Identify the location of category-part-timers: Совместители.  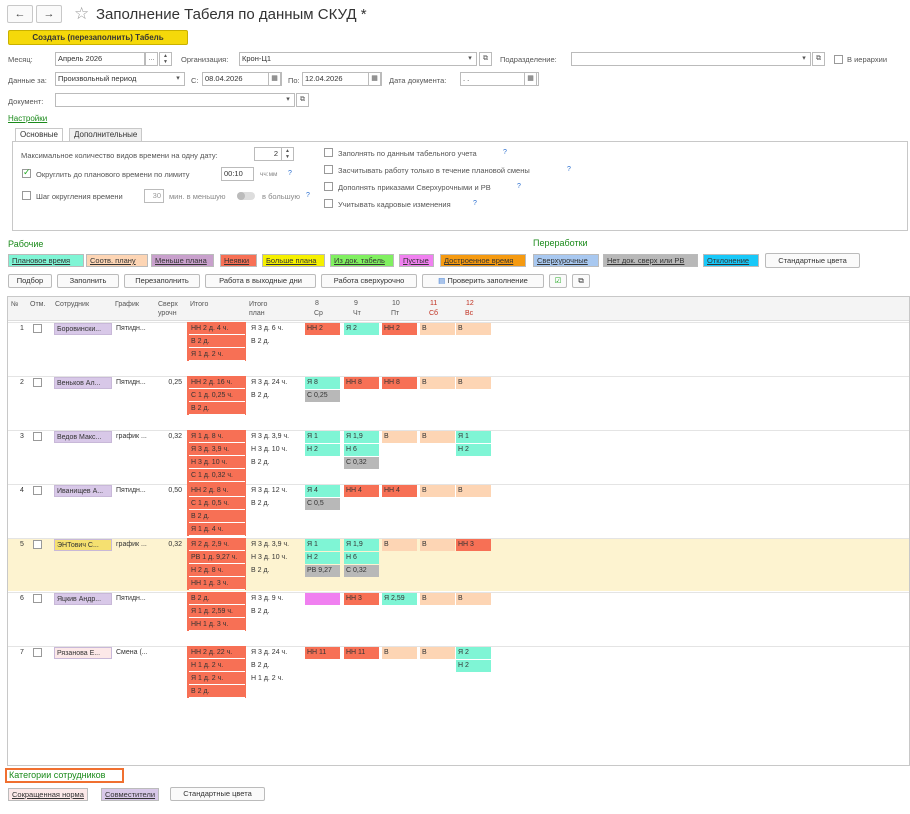
(130, 794).